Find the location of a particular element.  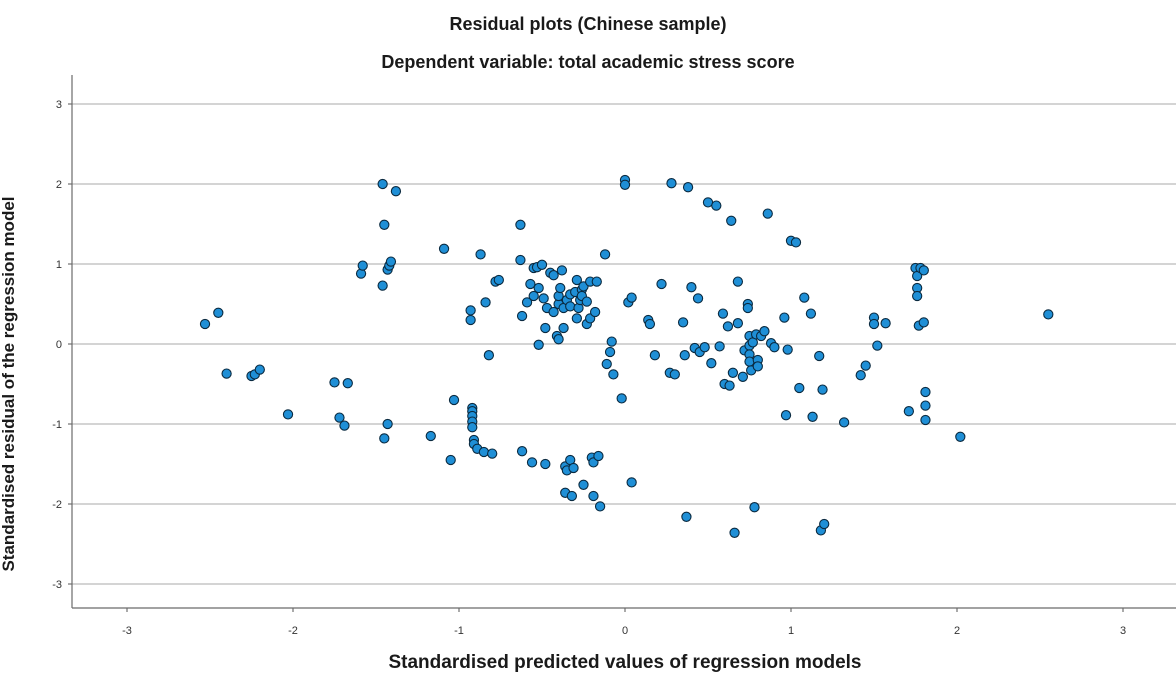

x-tick-label: -3 is located at coordinates (127, 631).